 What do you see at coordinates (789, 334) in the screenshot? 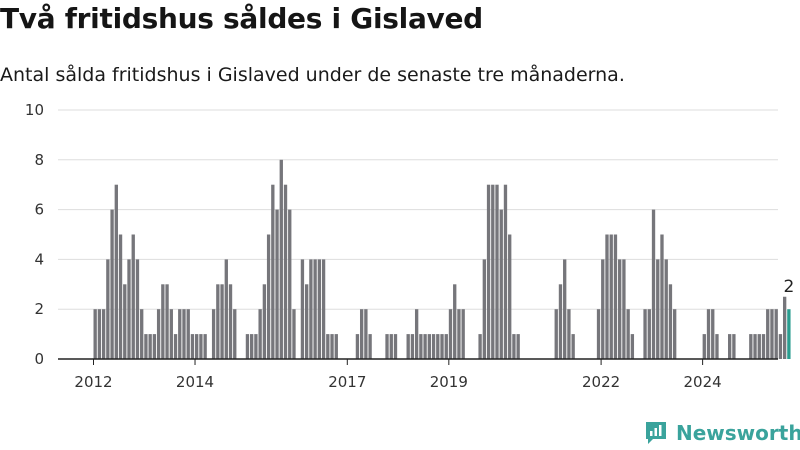
I see `bar-highlight` at bounding box center [789, 334].